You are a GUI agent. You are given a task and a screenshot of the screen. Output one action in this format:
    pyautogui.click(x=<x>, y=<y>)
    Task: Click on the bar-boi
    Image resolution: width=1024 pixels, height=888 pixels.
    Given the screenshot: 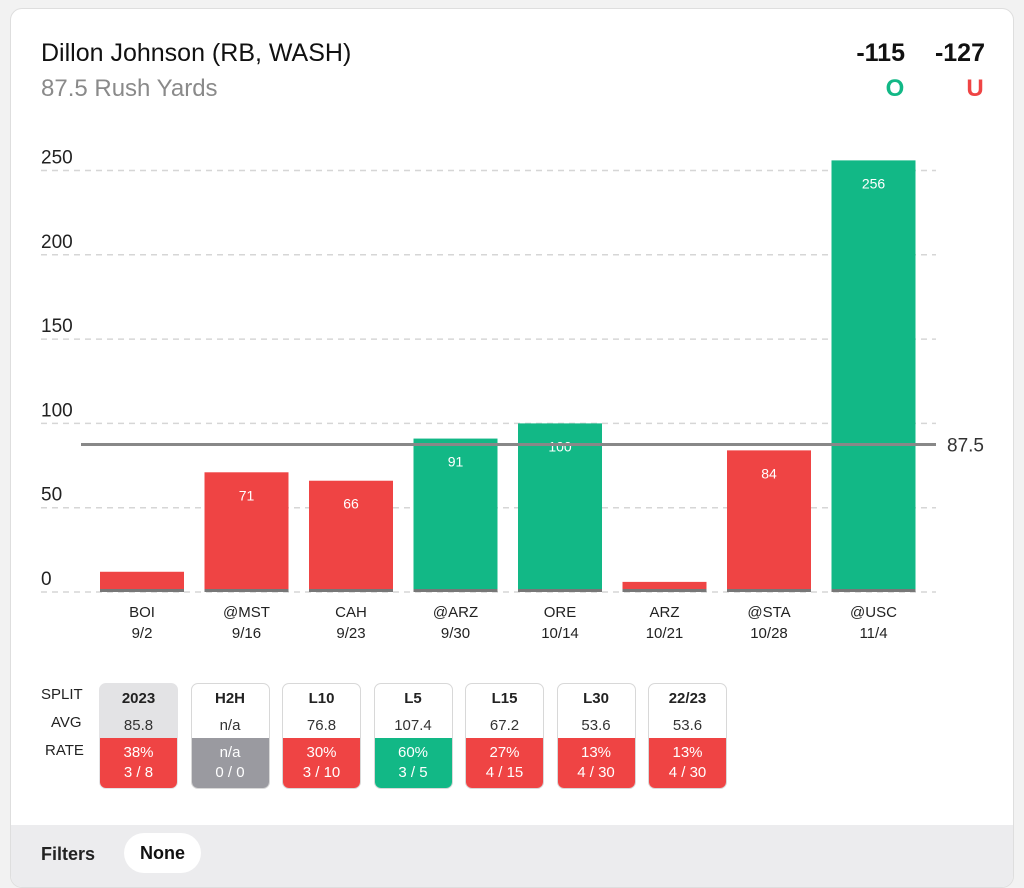 What is the action you would take?
    pyautogui.click(x=142, y=581)
    